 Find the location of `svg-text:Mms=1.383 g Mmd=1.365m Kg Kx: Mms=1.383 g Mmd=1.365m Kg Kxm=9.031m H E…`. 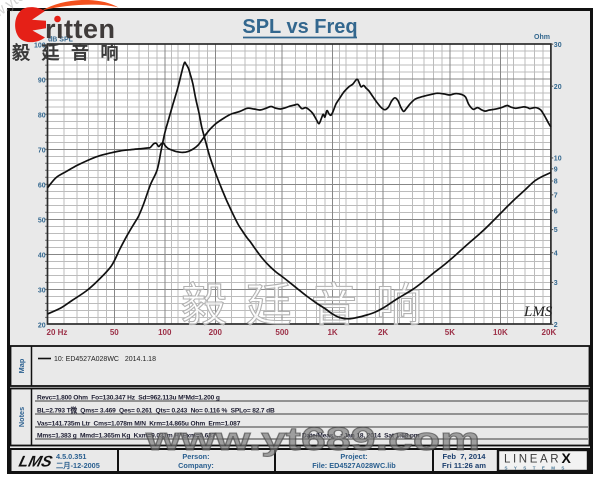

svg-text:Mms=1.383 g Mmd=1.365m Kg Kx: Mms=1.383 g Mmd=1.365m Kg Kxm=9.031m H E… is located at coordinates (126, 435).